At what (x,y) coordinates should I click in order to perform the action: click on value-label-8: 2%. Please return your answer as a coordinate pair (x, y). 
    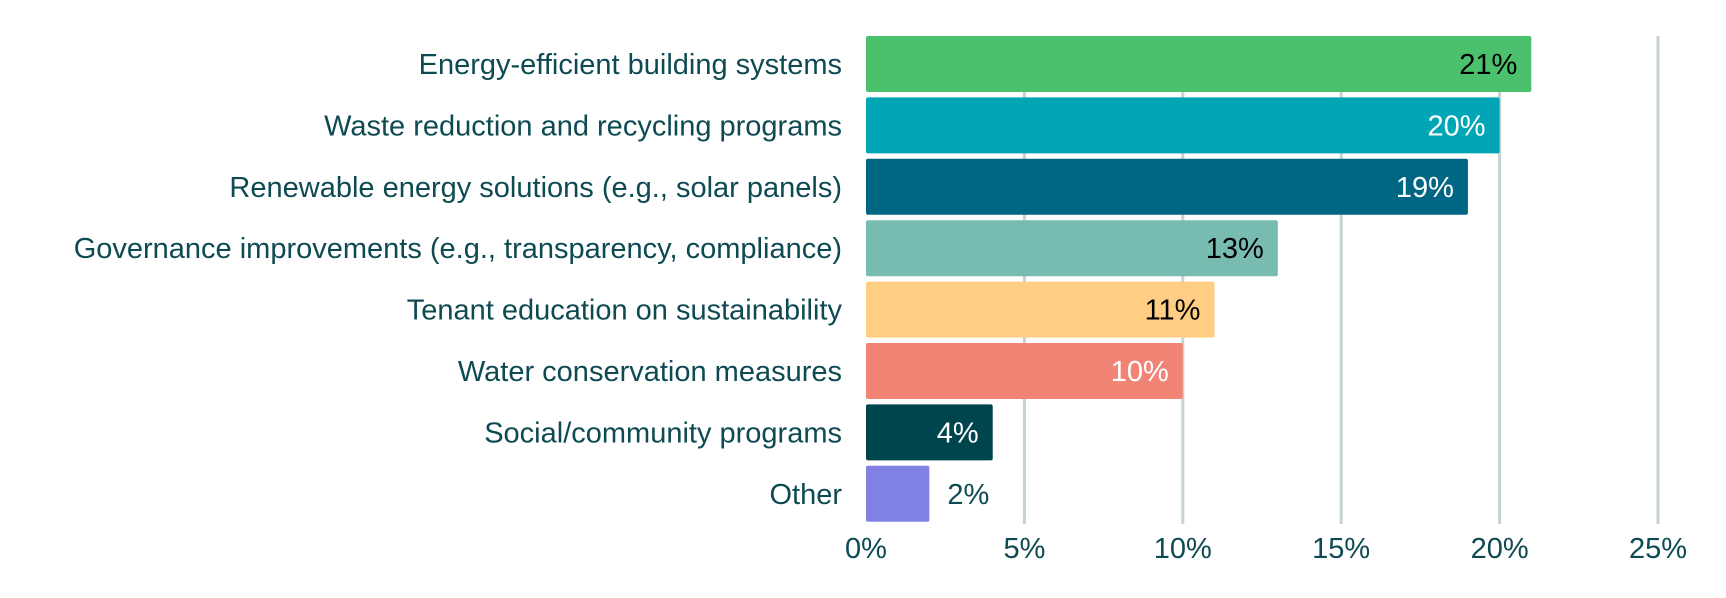
    Looking at the image, I should click on (968, 495).